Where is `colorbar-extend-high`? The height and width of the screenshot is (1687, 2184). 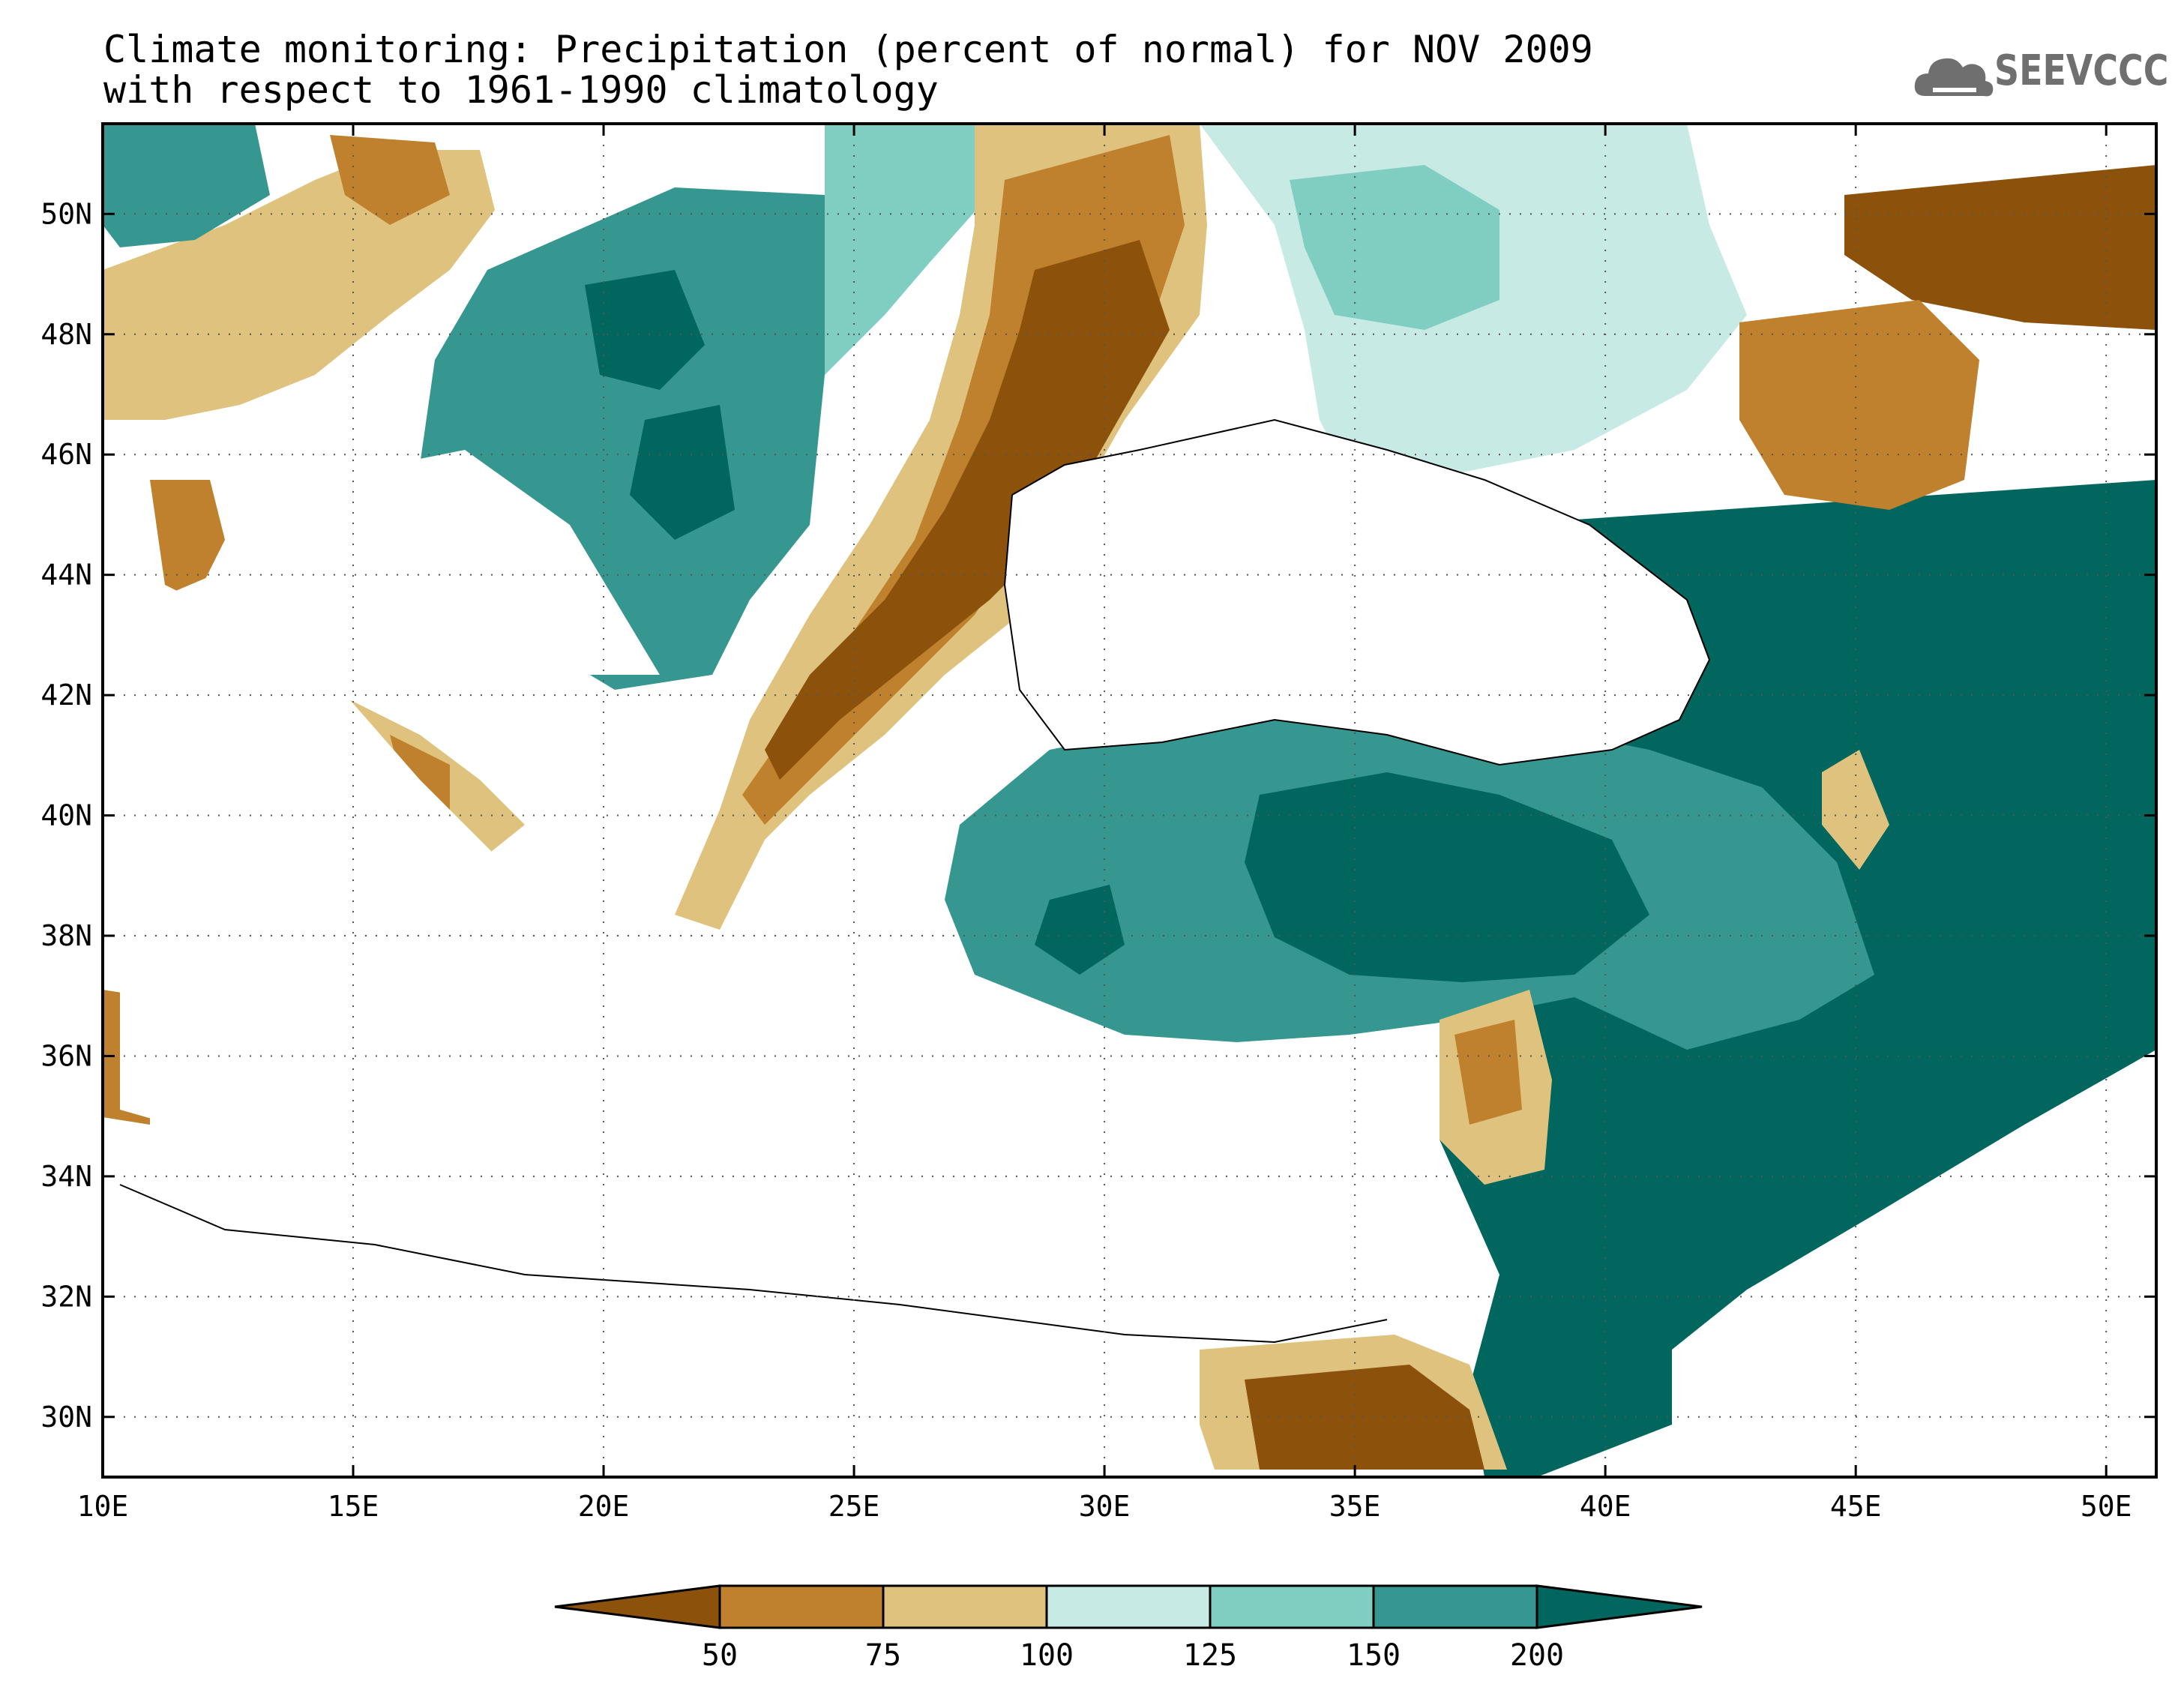 colorbar-extend-high is located at coordinates (1619, 1606).